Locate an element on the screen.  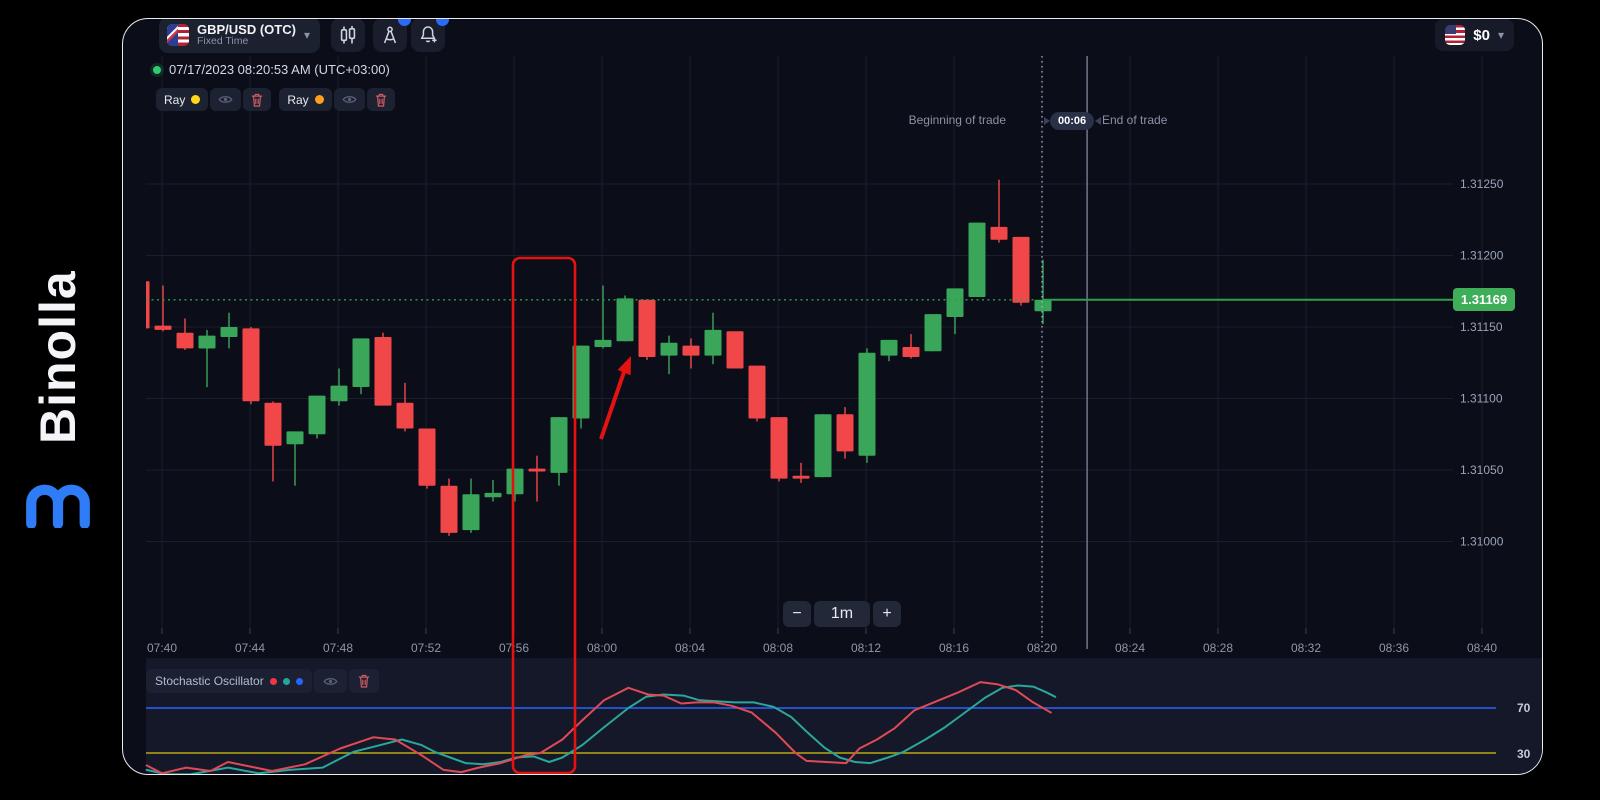
ray-chip: Ray is located at coordinates (337, 99).